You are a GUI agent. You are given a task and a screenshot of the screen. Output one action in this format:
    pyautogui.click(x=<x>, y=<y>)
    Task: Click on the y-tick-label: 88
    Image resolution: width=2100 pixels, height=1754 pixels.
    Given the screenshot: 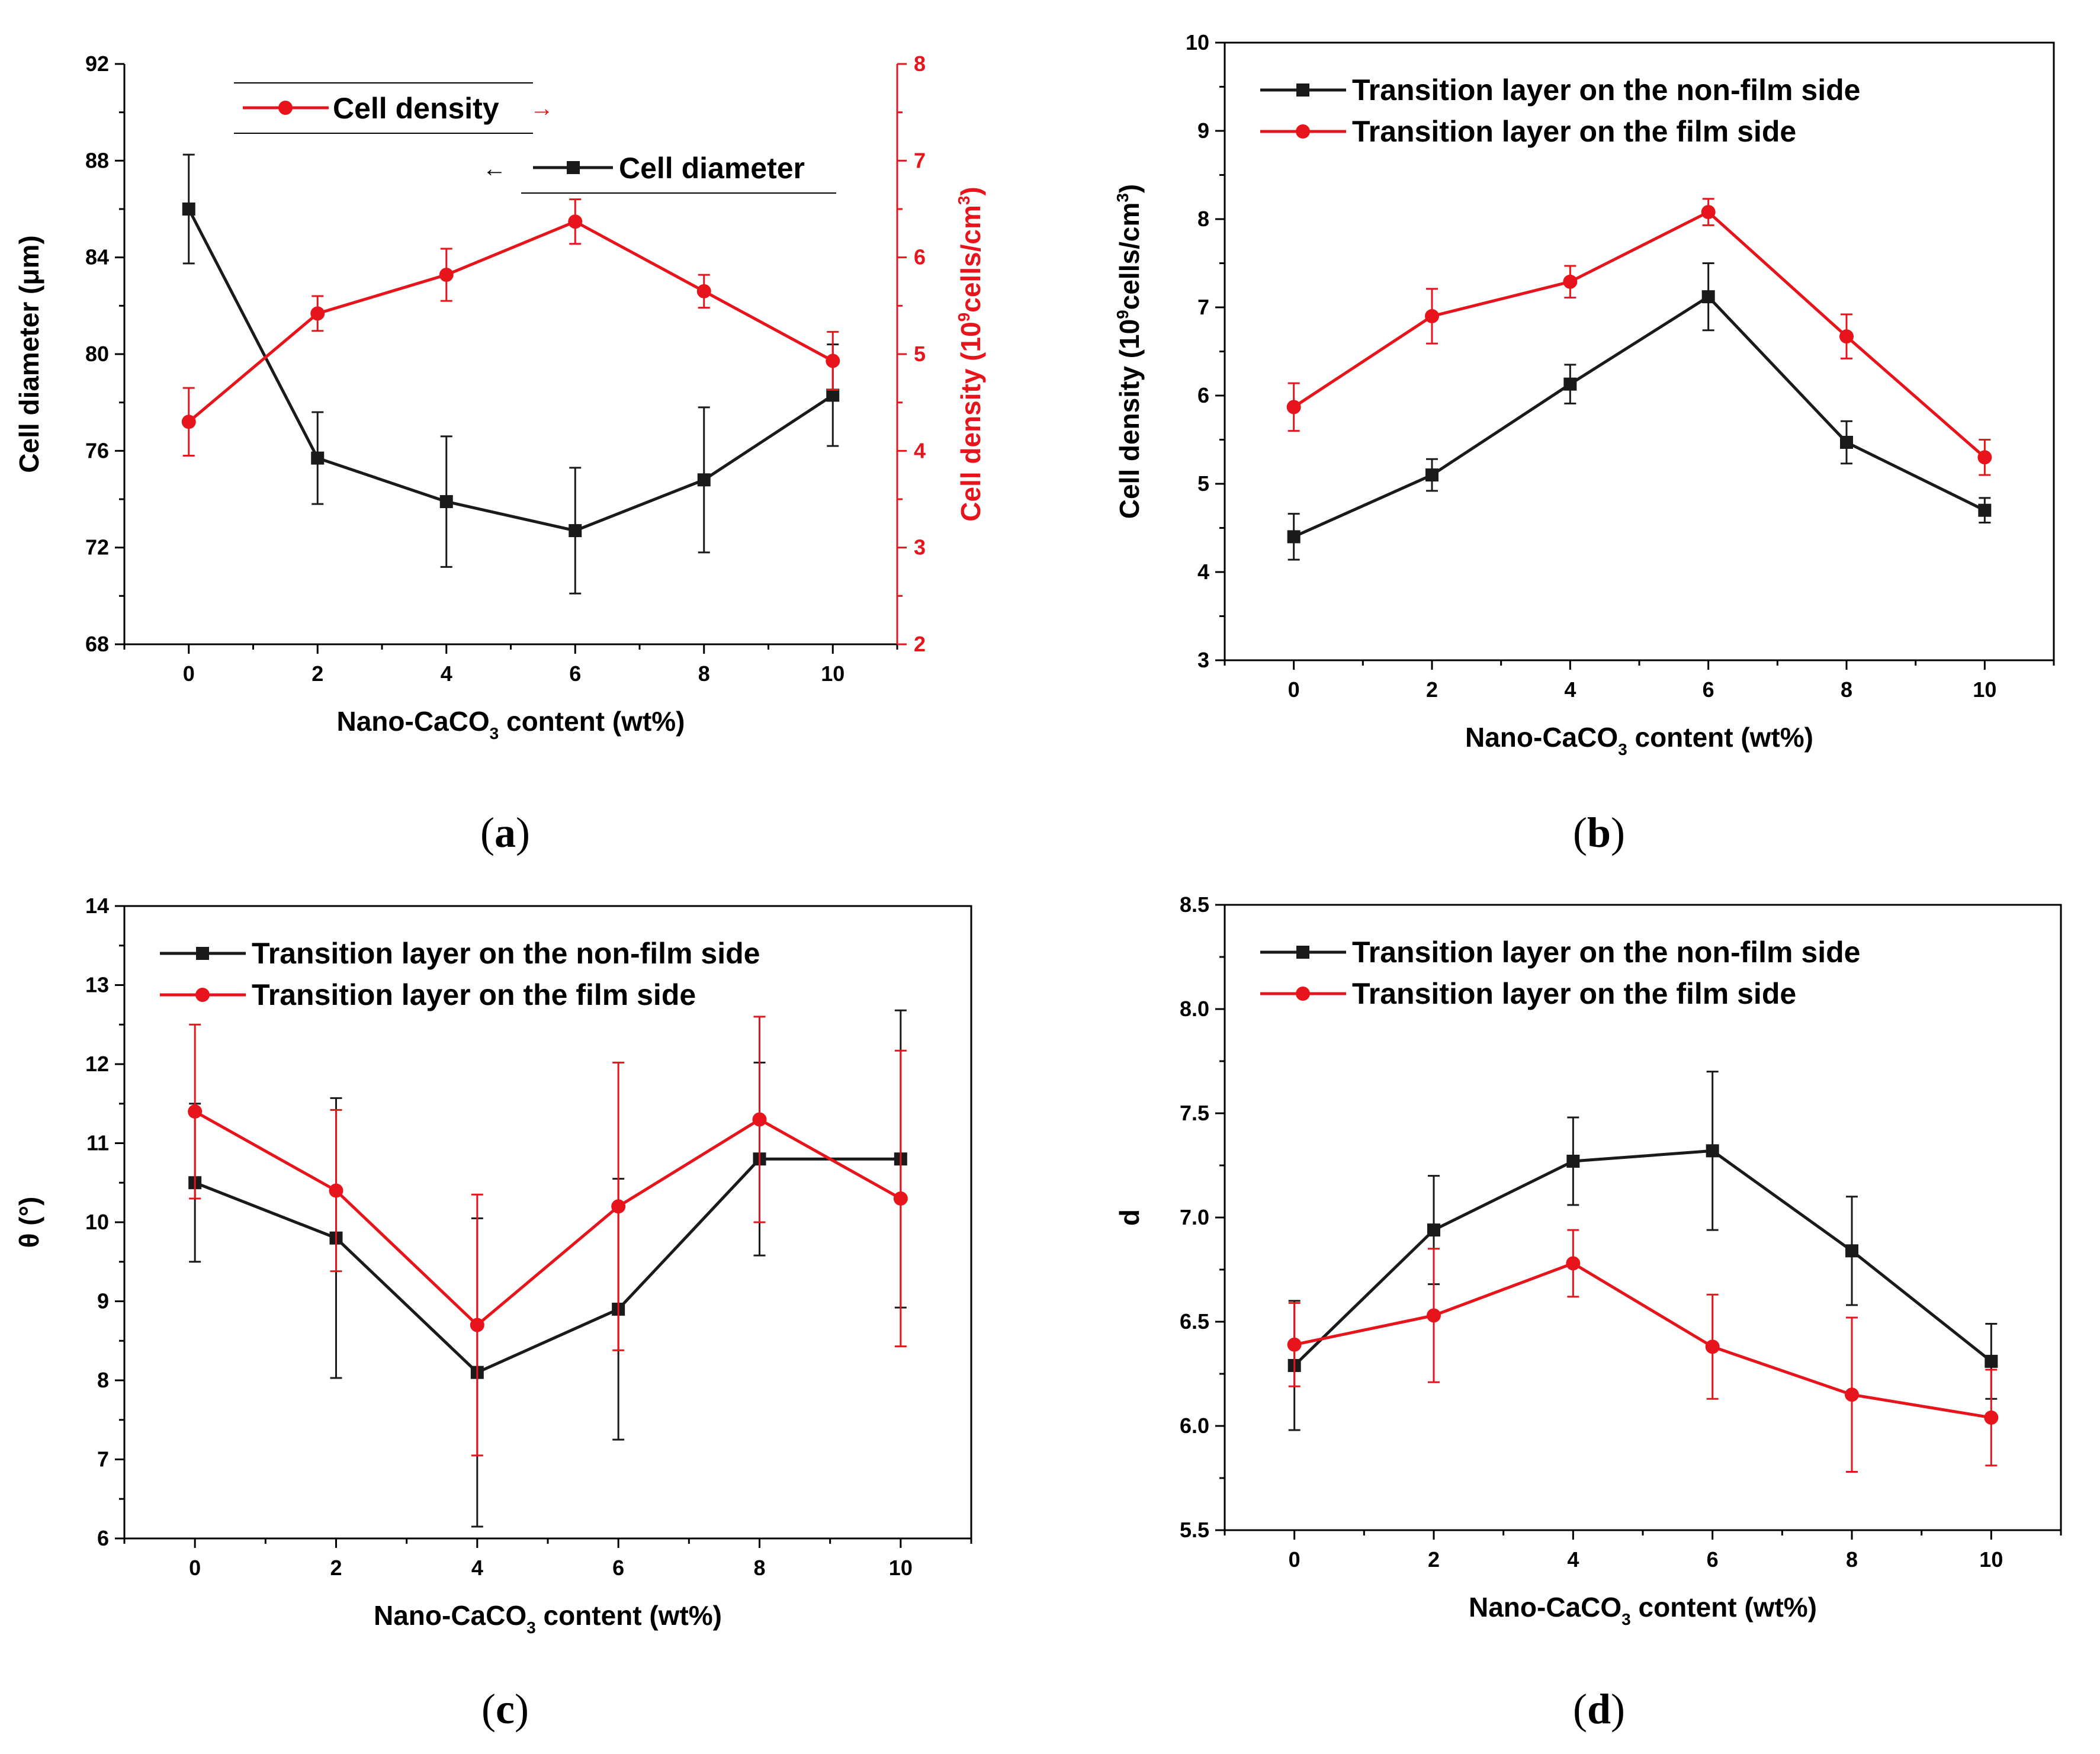 What is the action you would take?
    pyautogui.click(x=97, y=160)
    